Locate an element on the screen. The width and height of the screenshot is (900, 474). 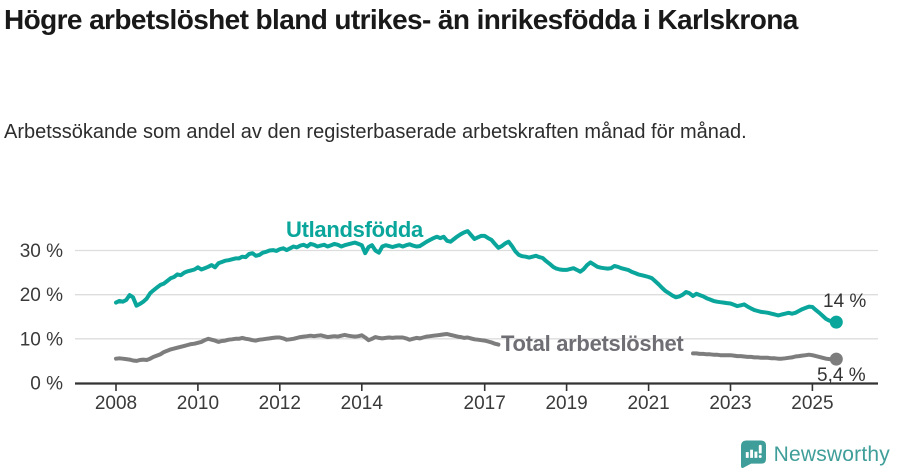
series-end-dot-utlandsfodda is located at coordinates (836, 322).